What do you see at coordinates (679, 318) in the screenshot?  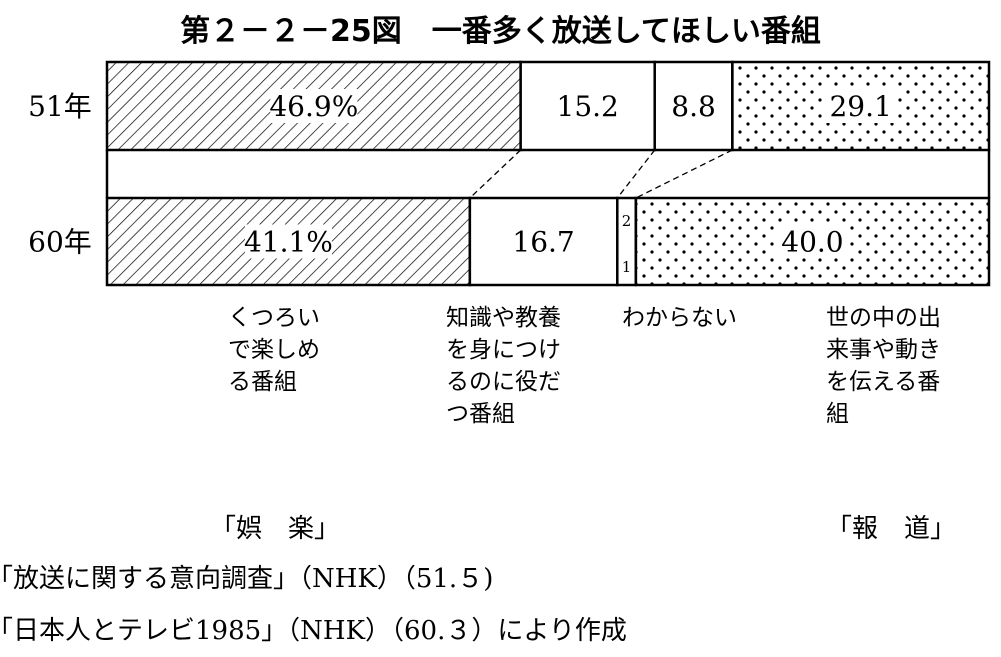 I see `legend-dont-know: わからない` at bounding box center [679, 318].